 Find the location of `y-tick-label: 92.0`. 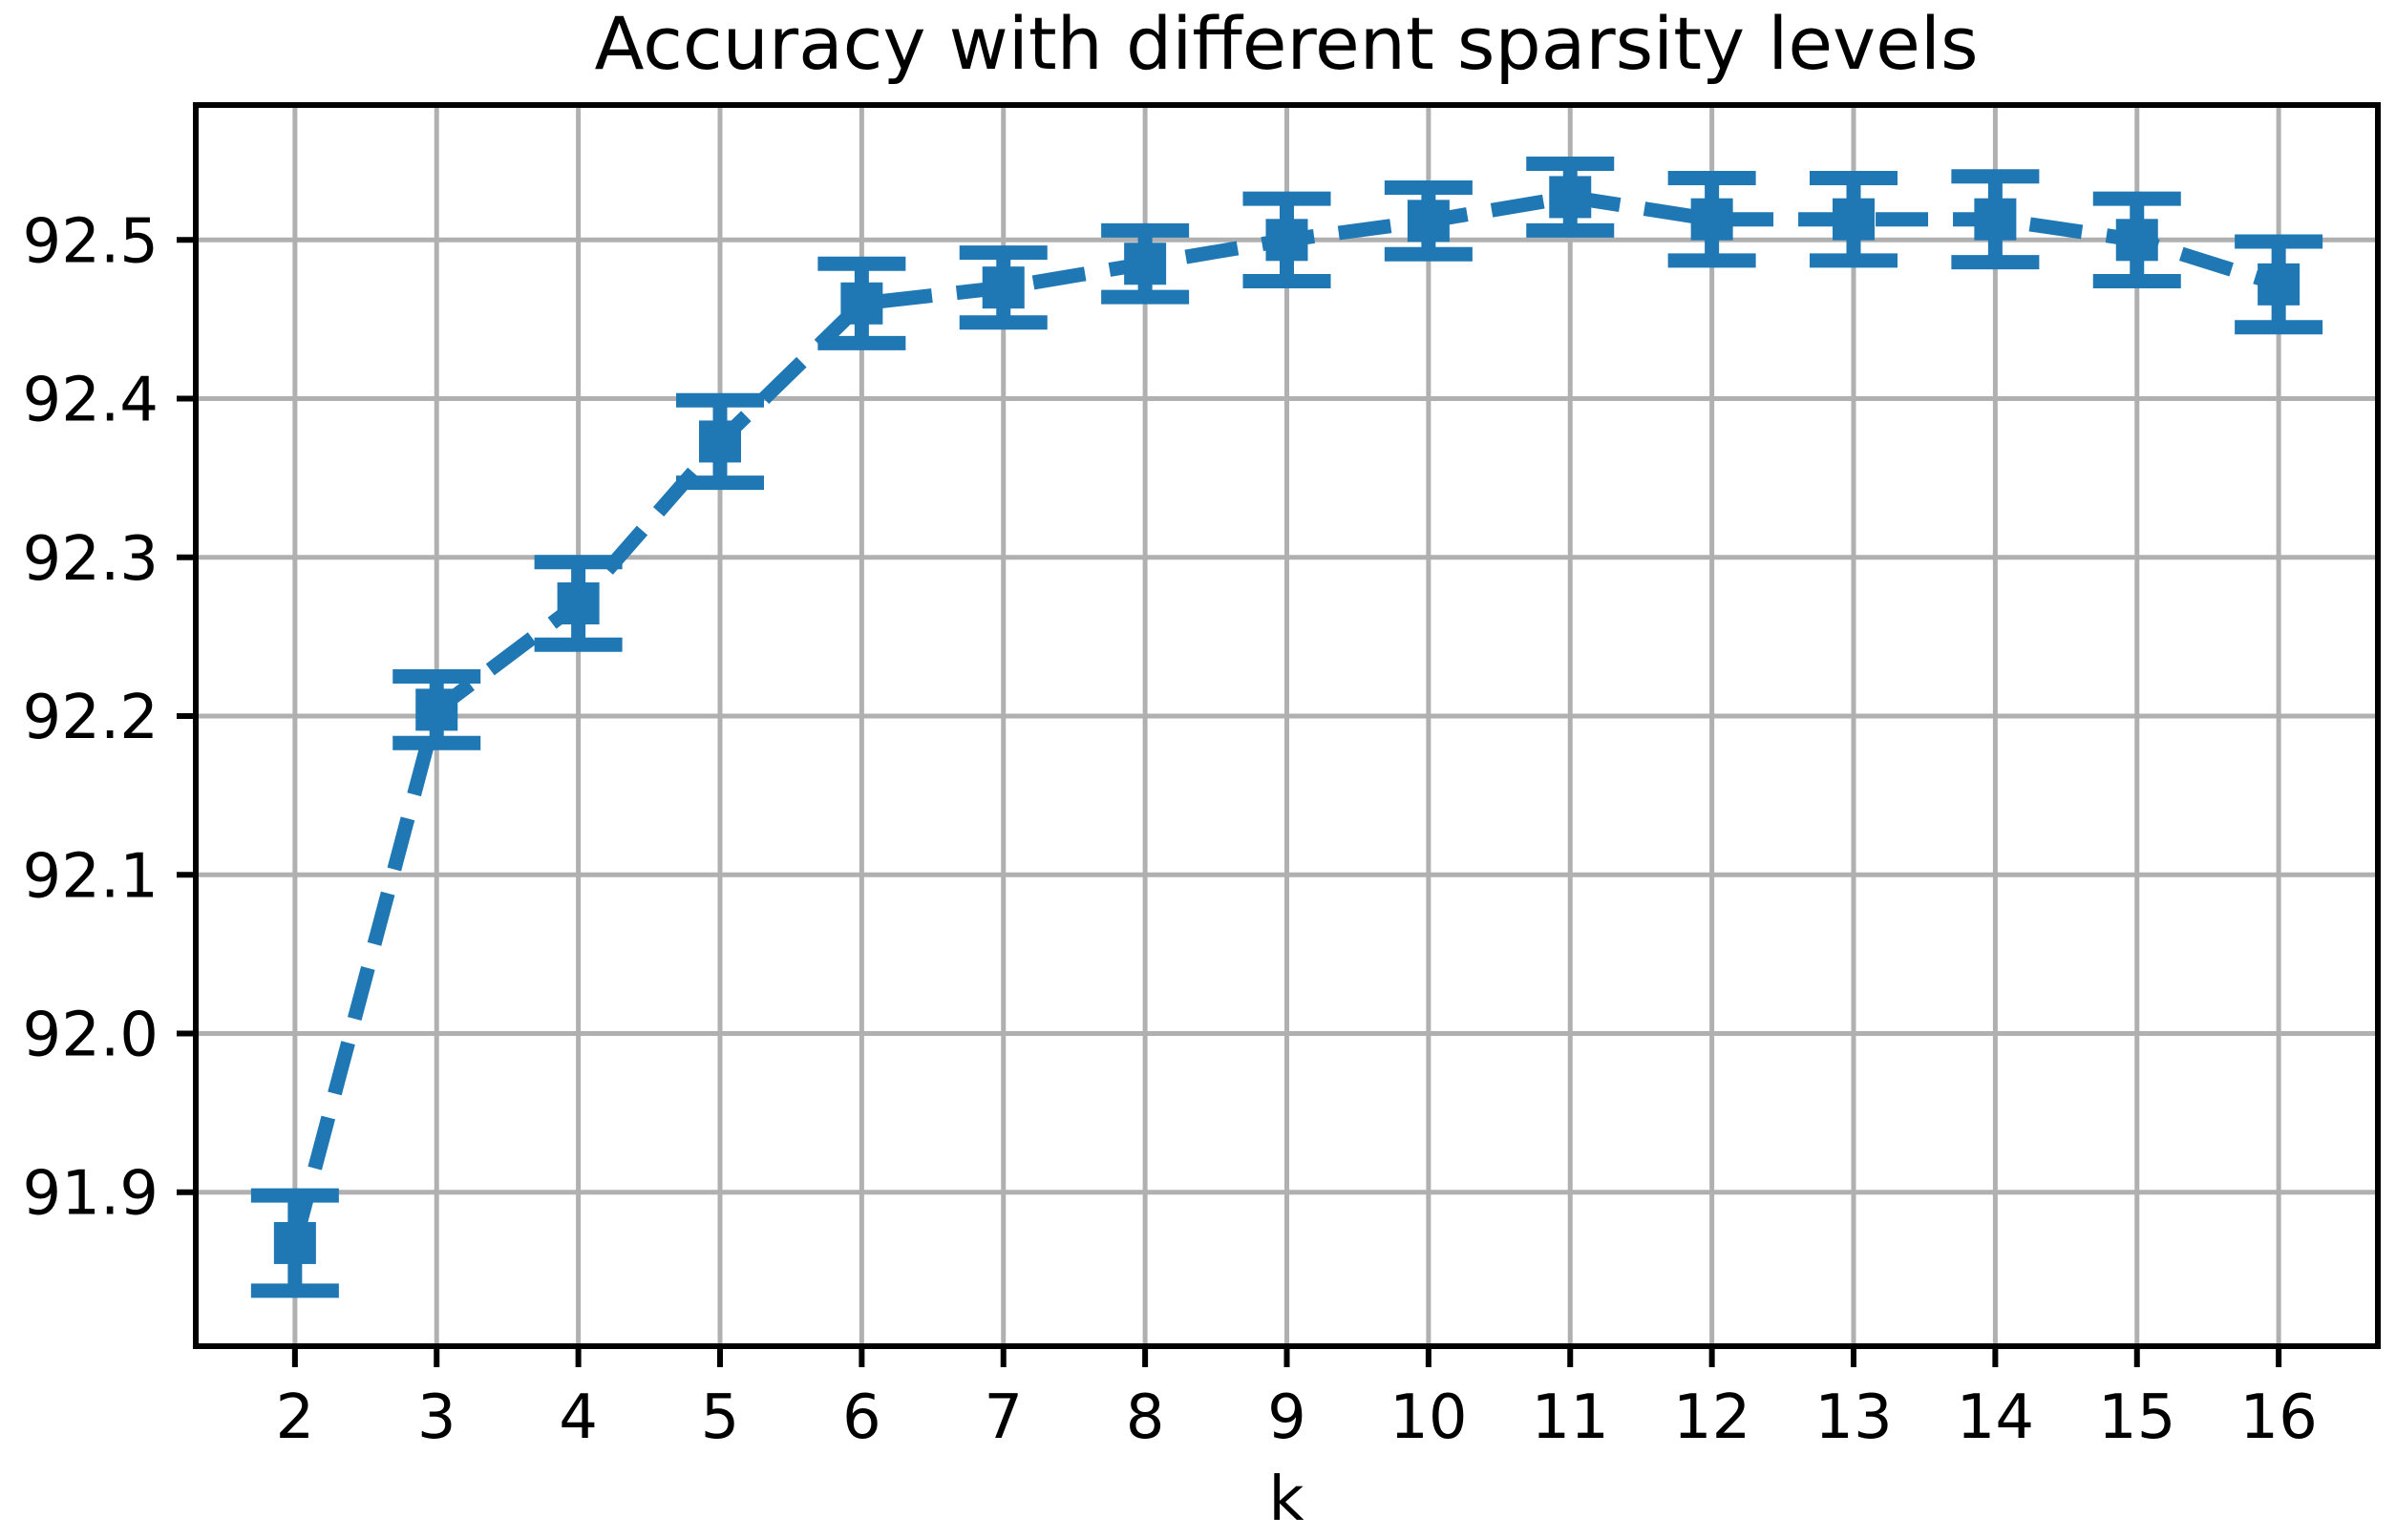

y-tick-label: 92.0 is located at coordinates (91, 1036).